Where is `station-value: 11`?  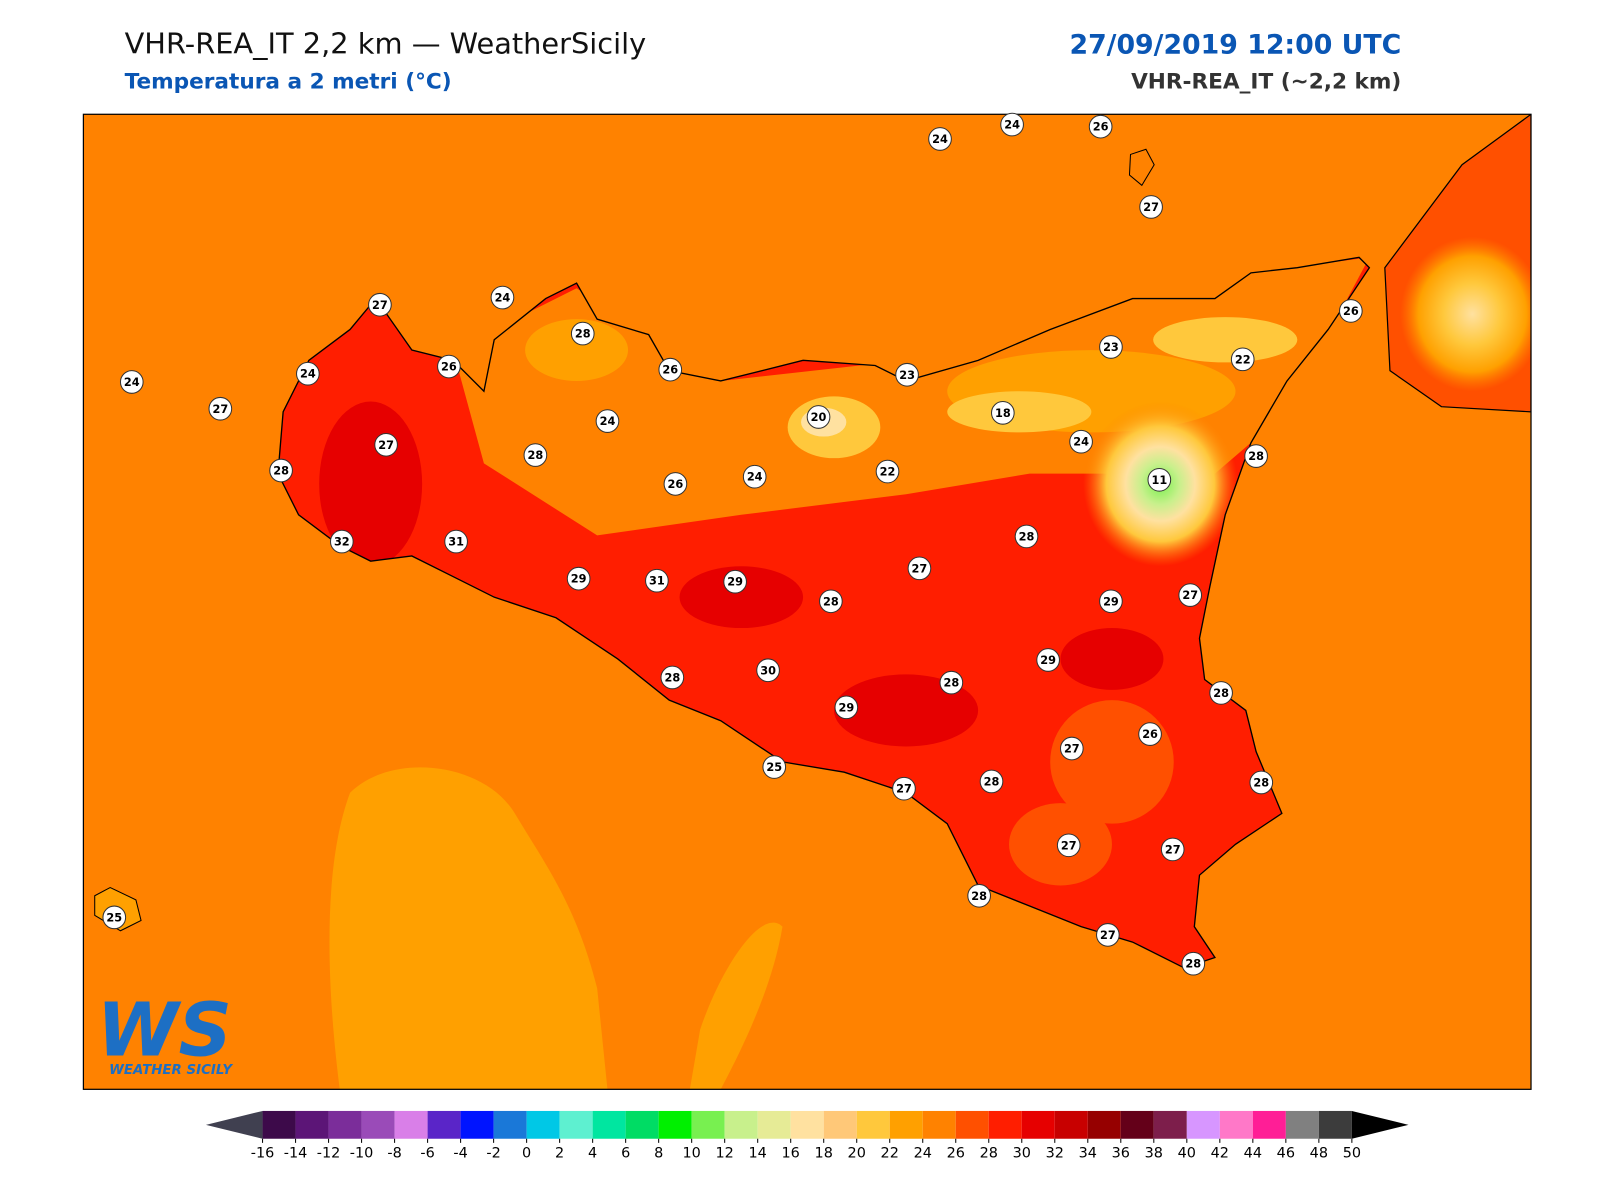
station-value: 11 is located at coordinates (1159, 480).